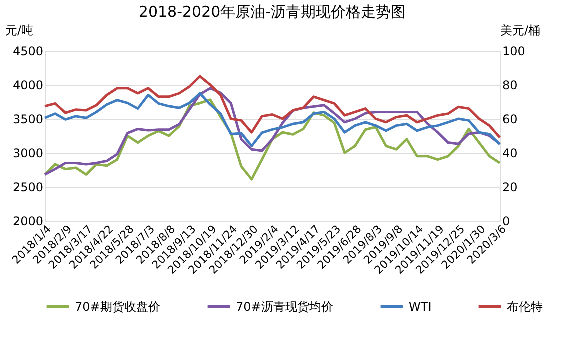 The width and height of the screenshot is (567, 341). What do you see at coordinates (28, 153) in the screenshot?
I see `y-tick-label: 3000` at bounding box center [28, 153].